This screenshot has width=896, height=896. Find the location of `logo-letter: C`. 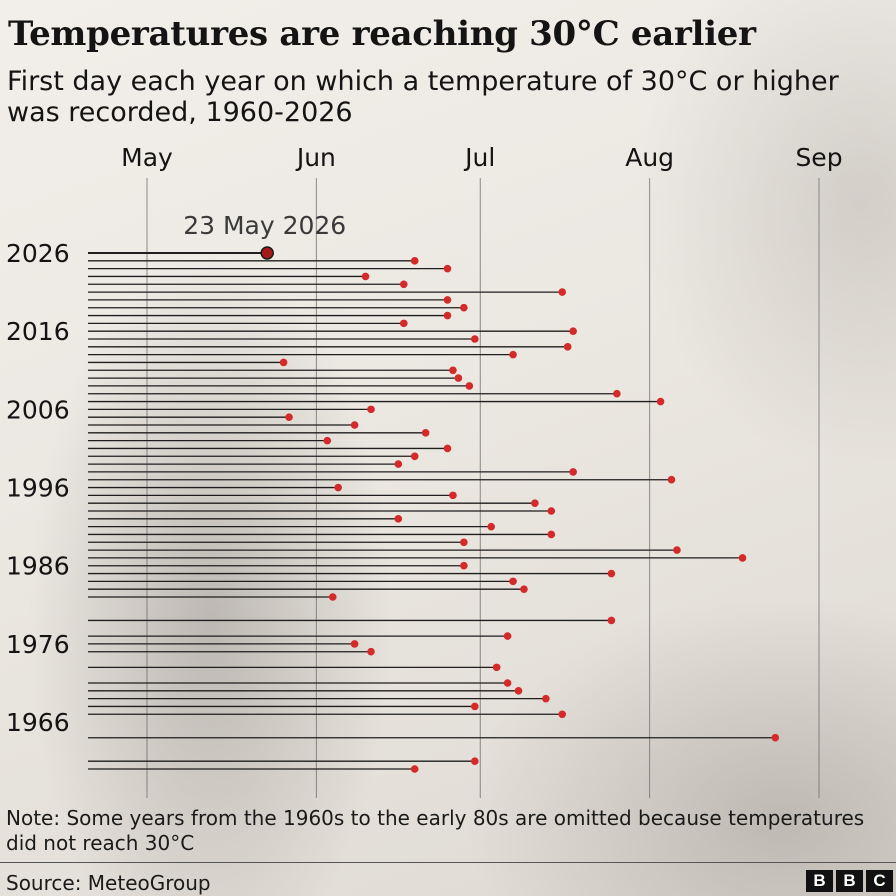

logo-letter: C is located at coordinates (879, 881).